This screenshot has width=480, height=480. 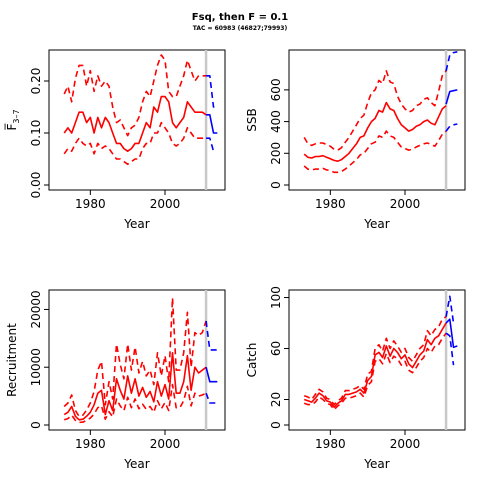 What do you see at coordinates (36, 81) in the screenshot?
I see `y-tick-label: 0.20` at bounding box center [36, 81].